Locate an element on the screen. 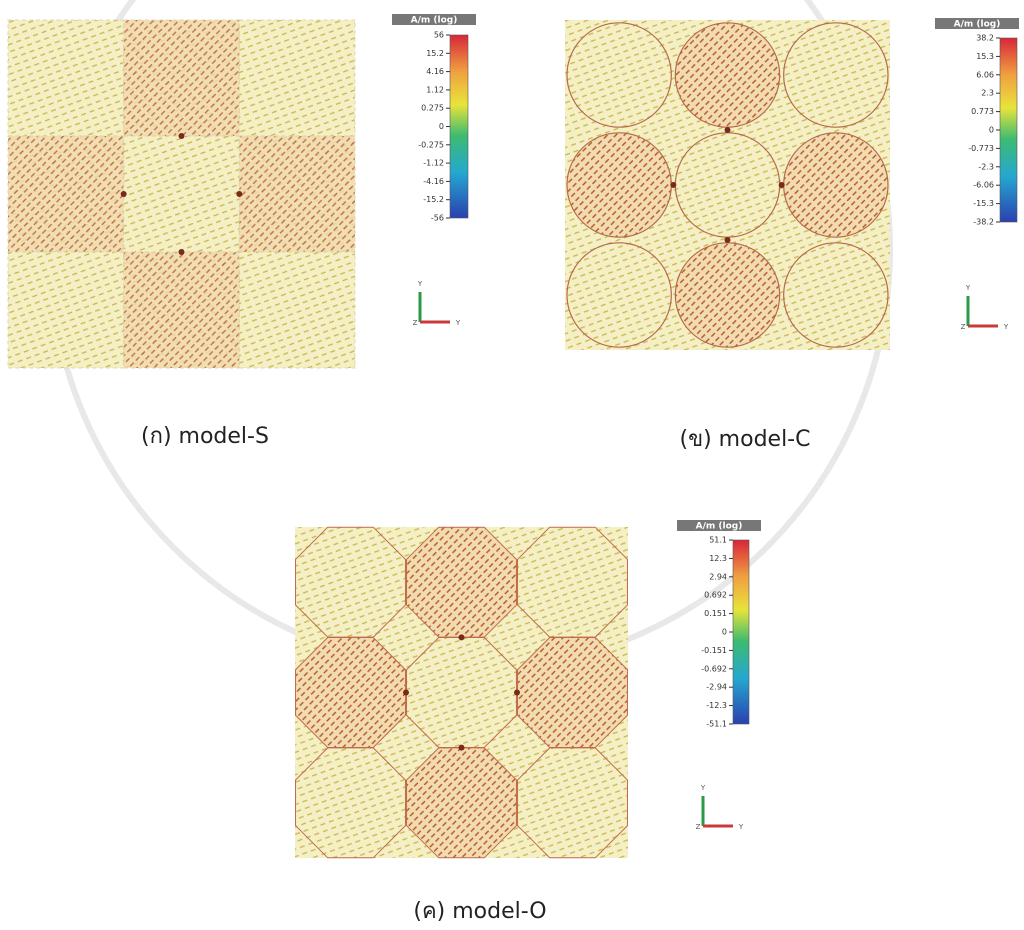 The height and width of the screenshot is (930, 1024). panel-caption: (ค) model-O is located at coordinates (479, 911).